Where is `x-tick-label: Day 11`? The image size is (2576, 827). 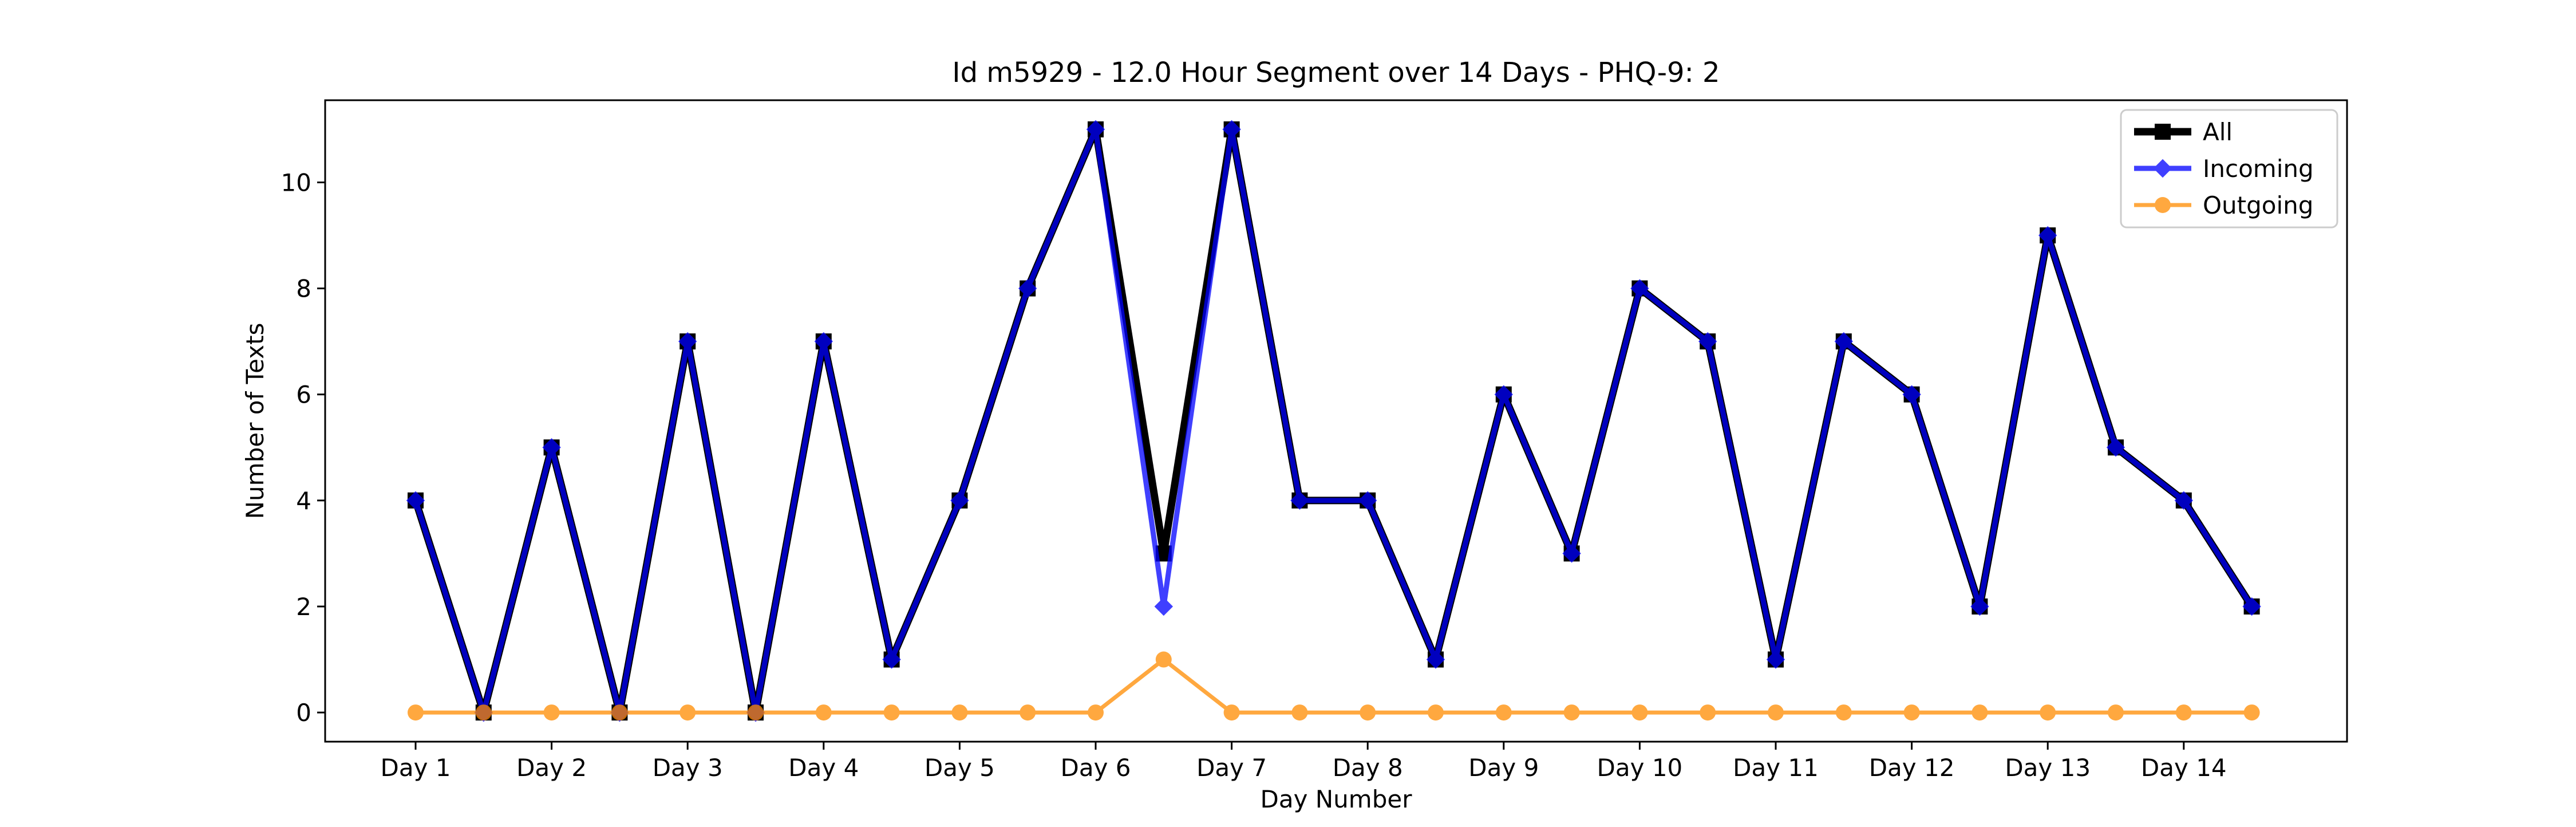
x-tick-label: Day 11 is located at coordinates (1776, 768).